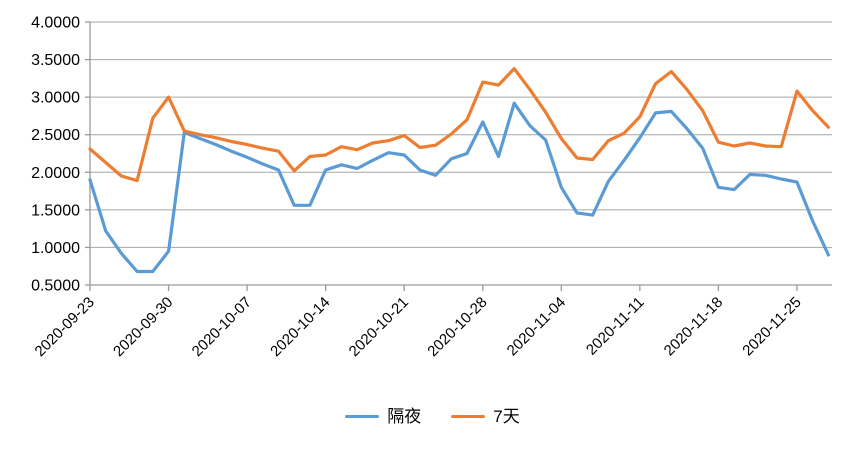  What do you see at coordinates (55, 23) in the screenshot?
I see `y-axis-label: 4.0000` at bounding box center [55, 23].